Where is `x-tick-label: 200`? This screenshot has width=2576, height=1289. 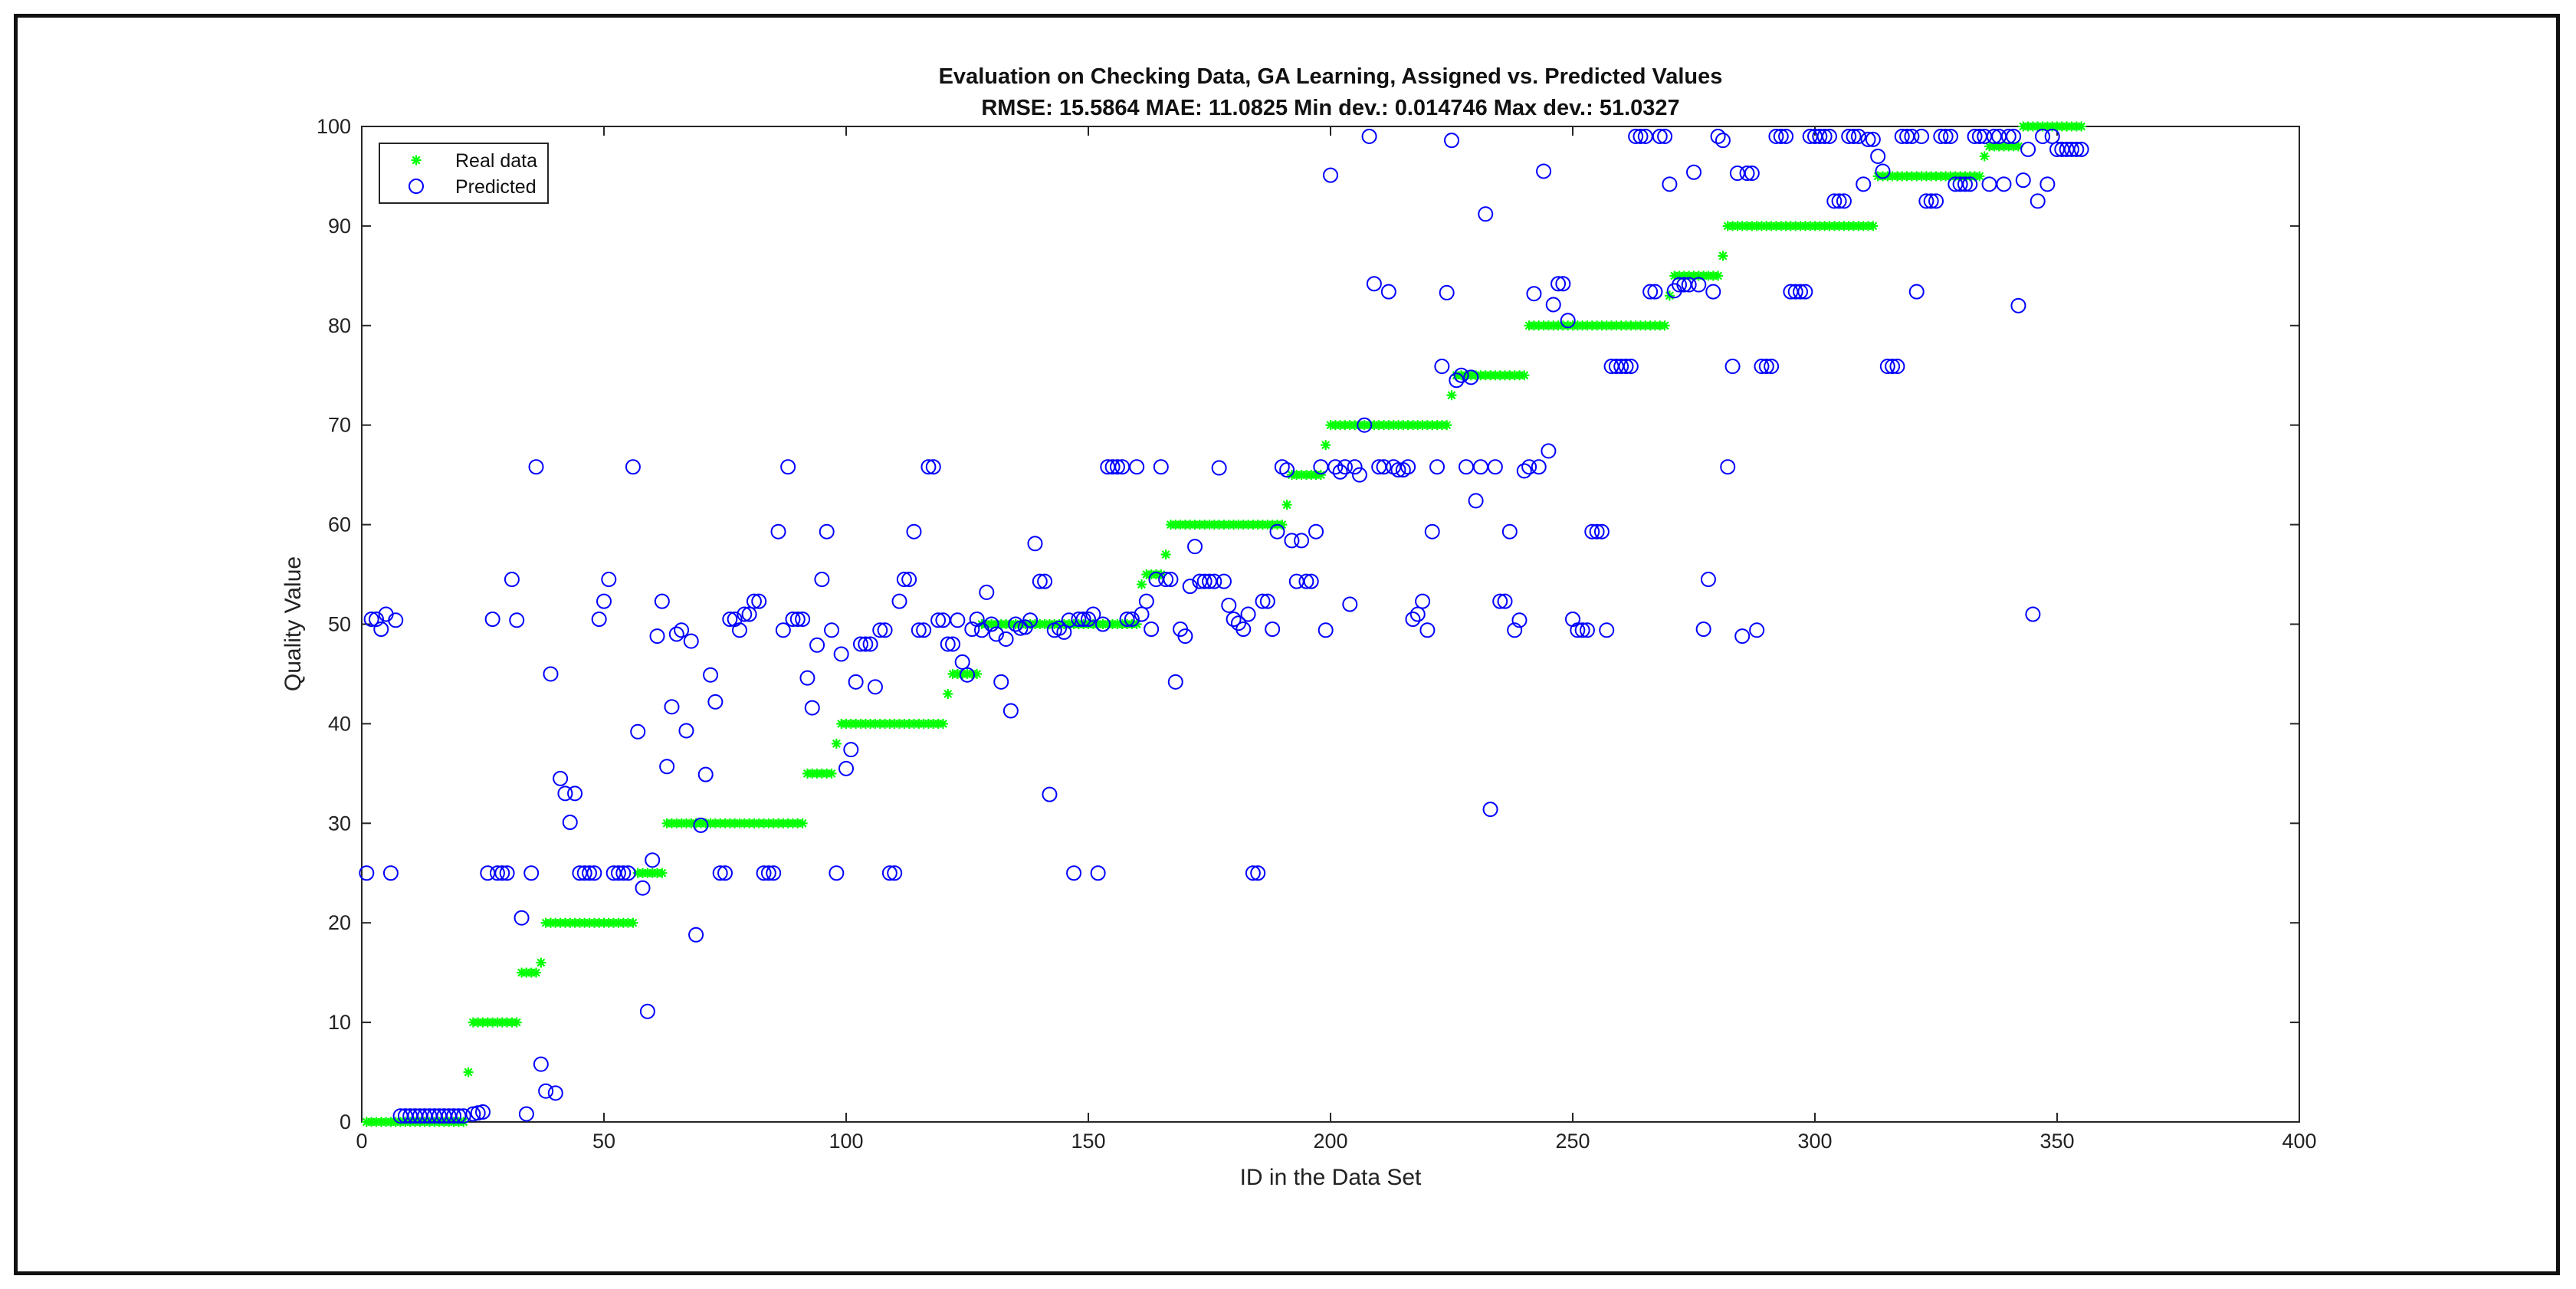 x-tick-label: 200 is located at coordinates (1330, 1141).